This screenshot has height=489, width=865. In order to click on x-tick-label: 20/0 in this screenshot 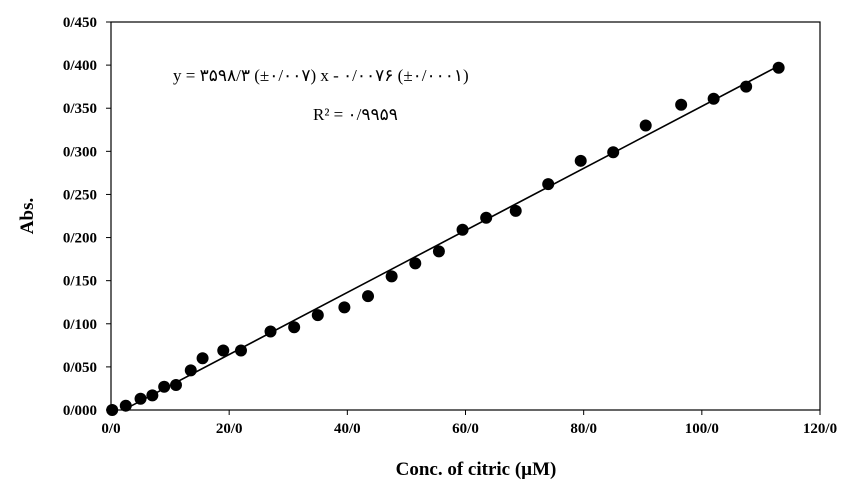, I will do `click(229, 429)`.